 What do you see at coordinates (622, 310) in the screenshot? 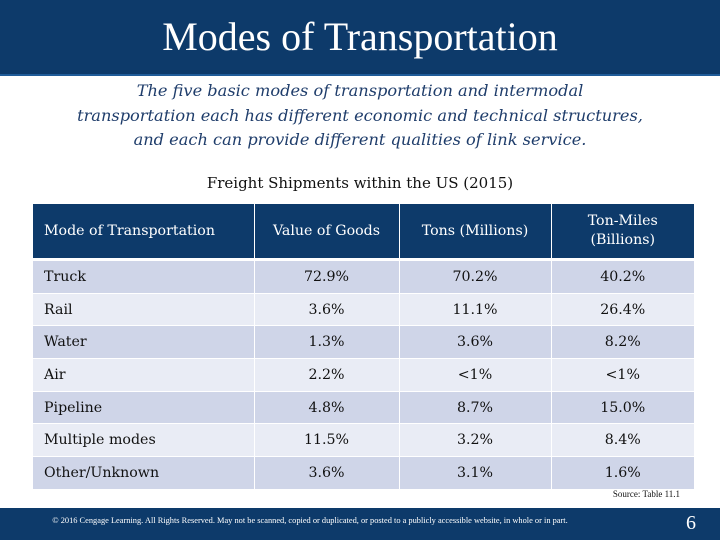
I see `cell-ton-miles: 26.4%` at bounding box center [622, 310].